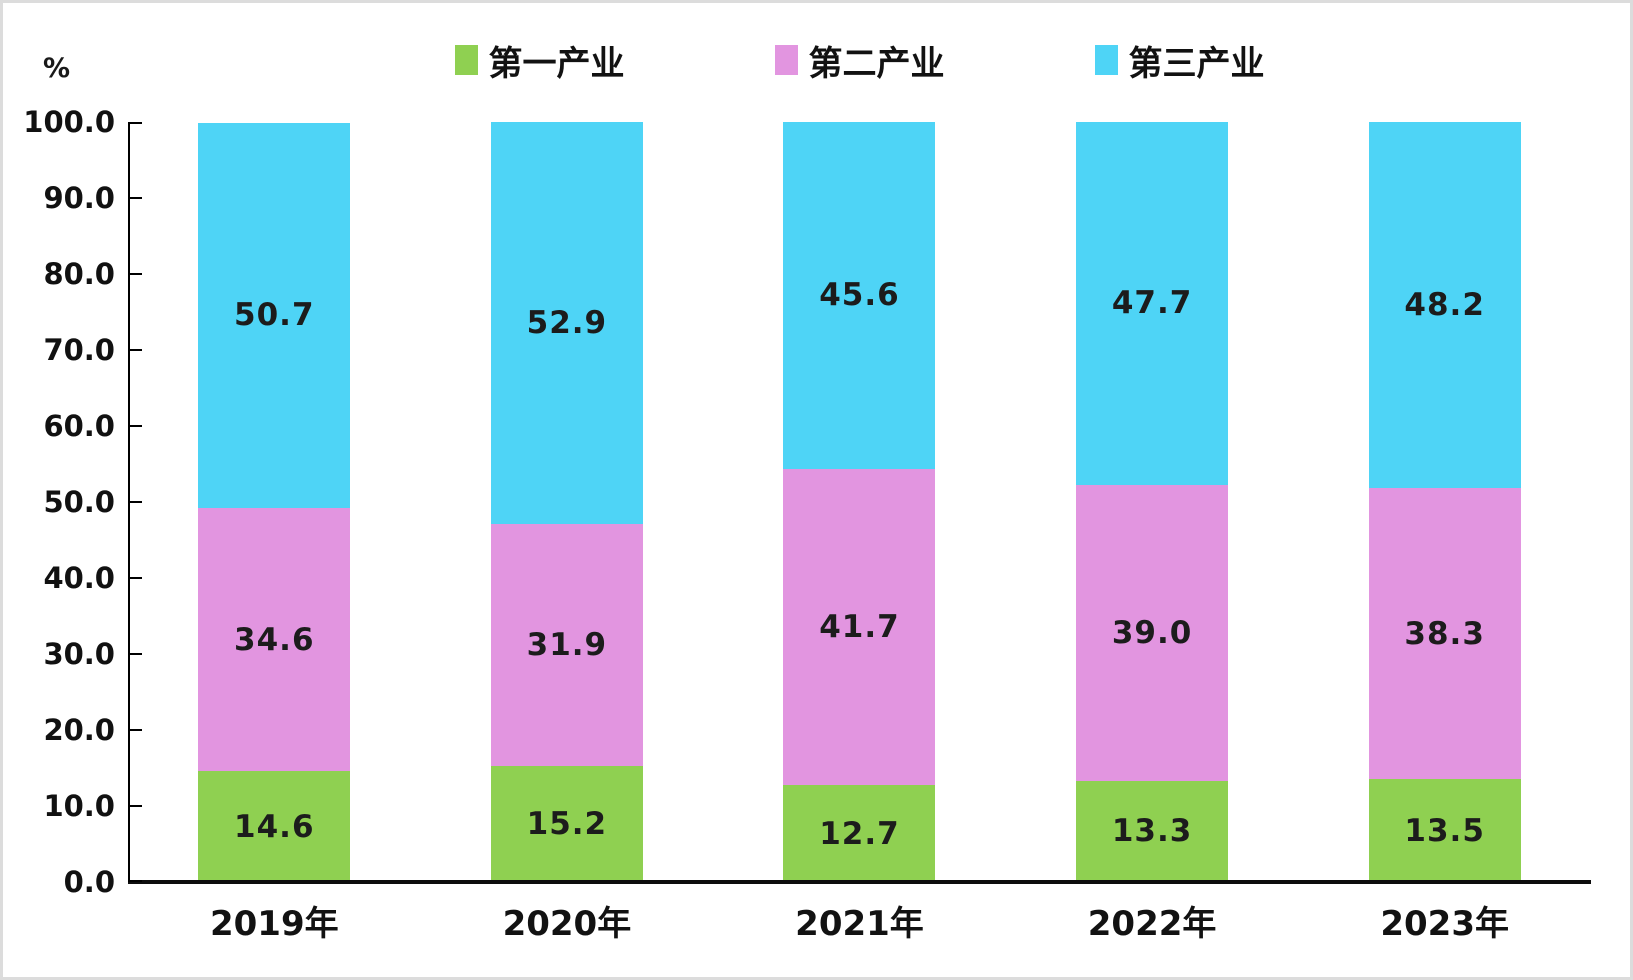 The width and height of the screenshot is (1633, 980). I want to click on stacked-bar: 48.2 38.3 13.5, so click(1444, 502).